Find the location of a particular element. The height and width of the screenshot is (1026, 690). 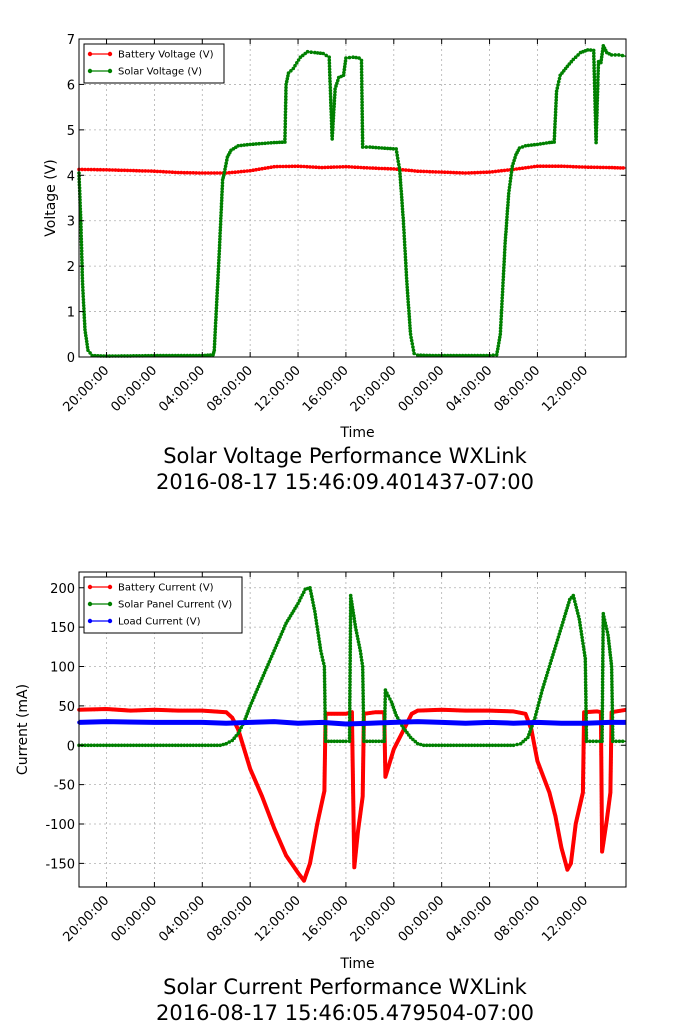

voltage-ytick-label: 6 is located at coordinates (71, 85).